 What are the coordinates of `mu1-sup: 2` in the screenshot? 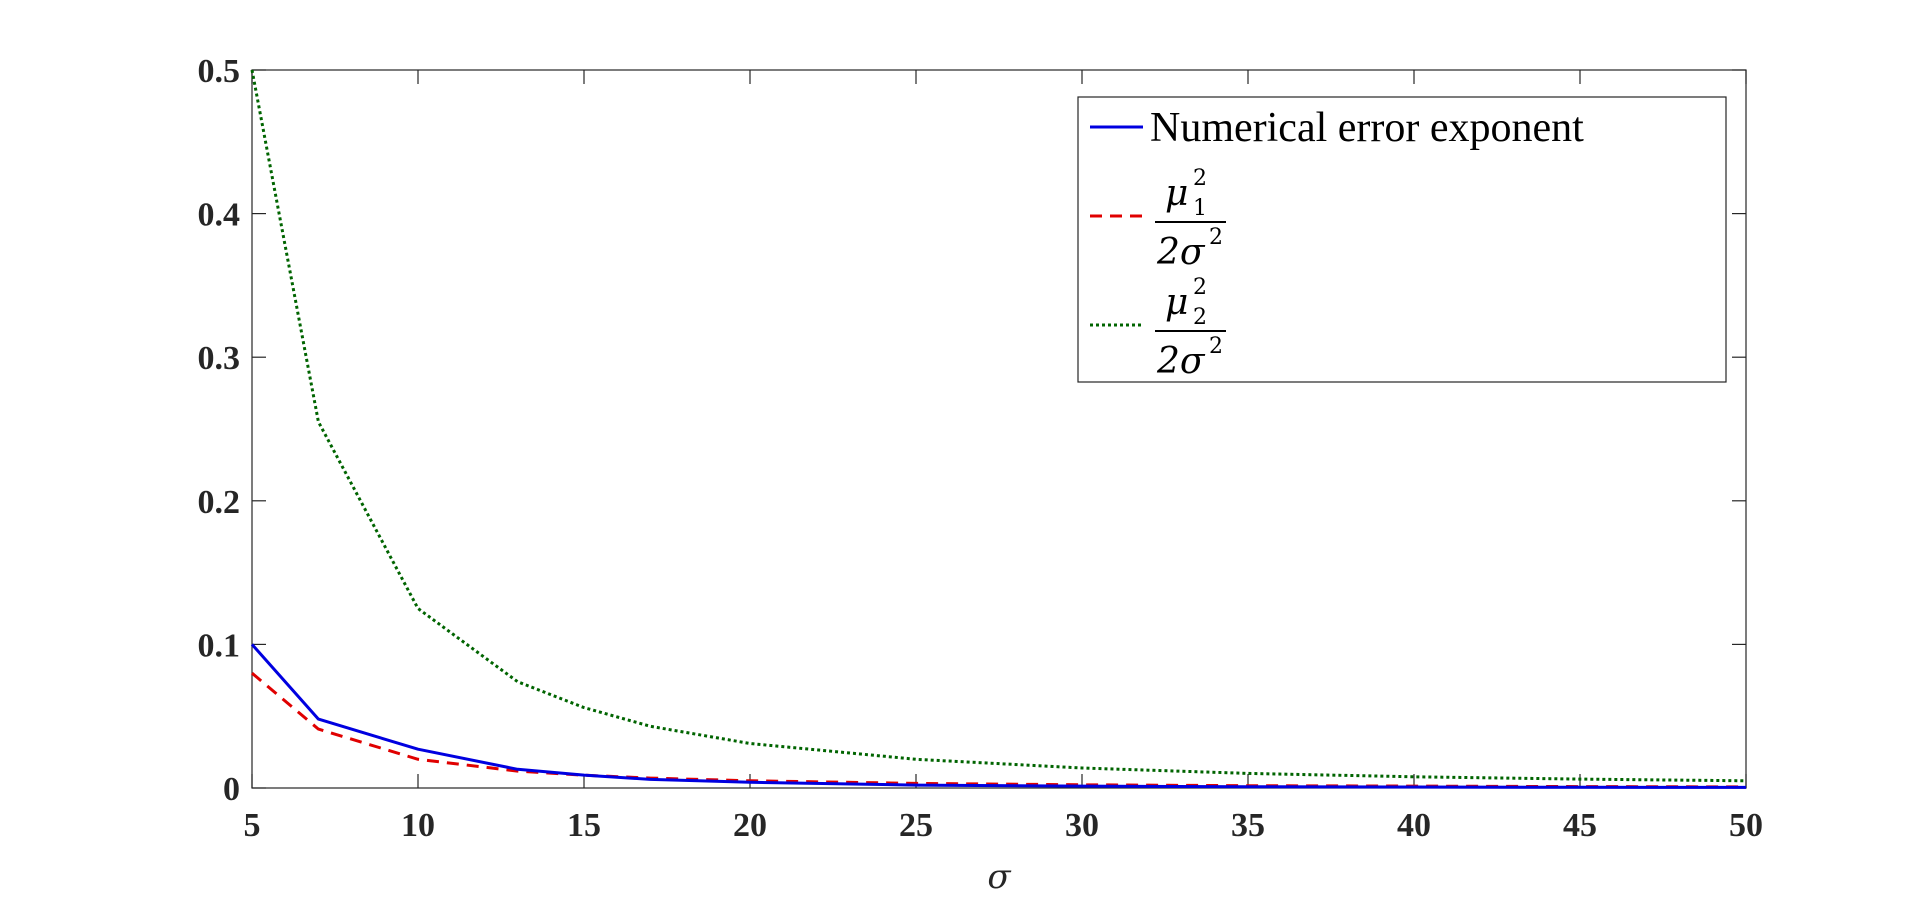 It's located at (1200, 178).